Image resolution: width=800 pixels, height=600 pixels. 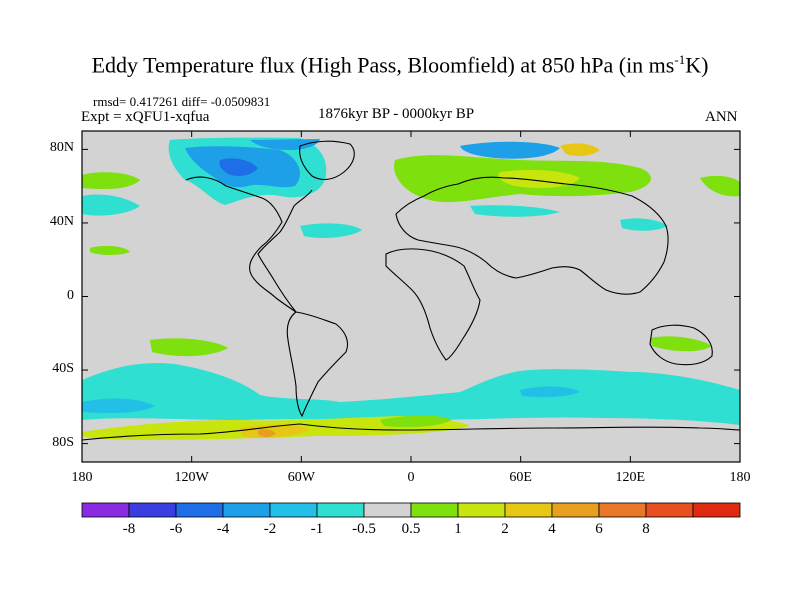 I want to click on lon-tick-label: 120W, so click(x=191, y=477).